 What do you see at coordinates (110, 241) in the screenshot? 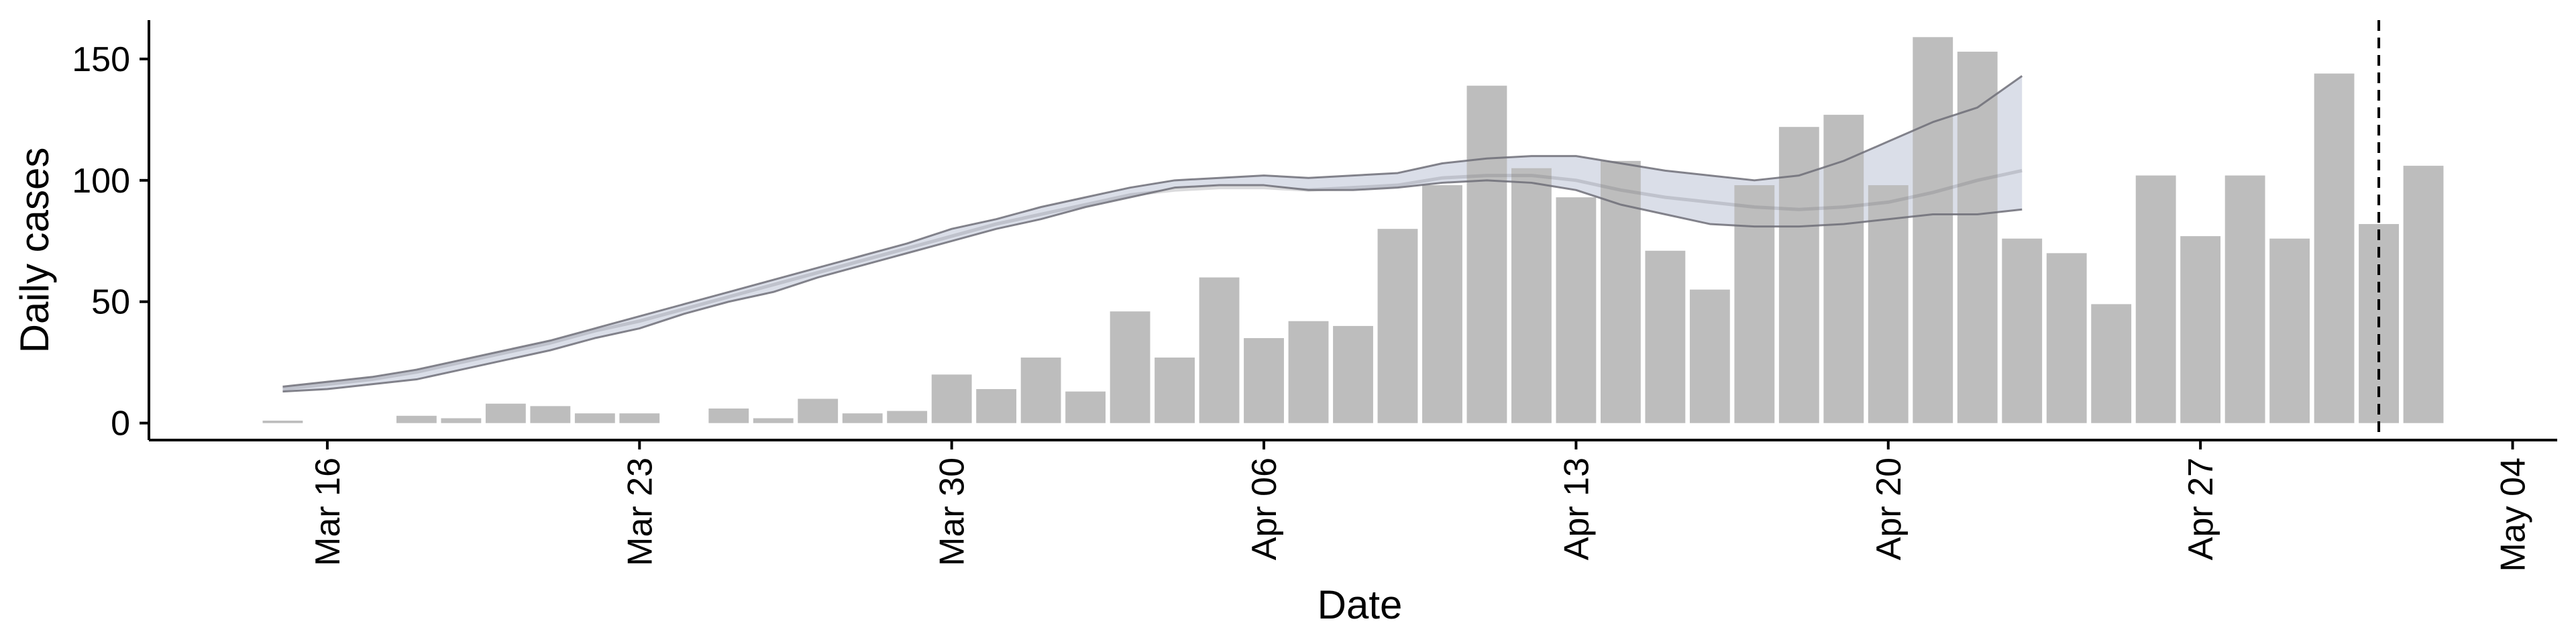
I see `y-axis-ticks: 0 50 100 150` at bounding box center [110, 241].